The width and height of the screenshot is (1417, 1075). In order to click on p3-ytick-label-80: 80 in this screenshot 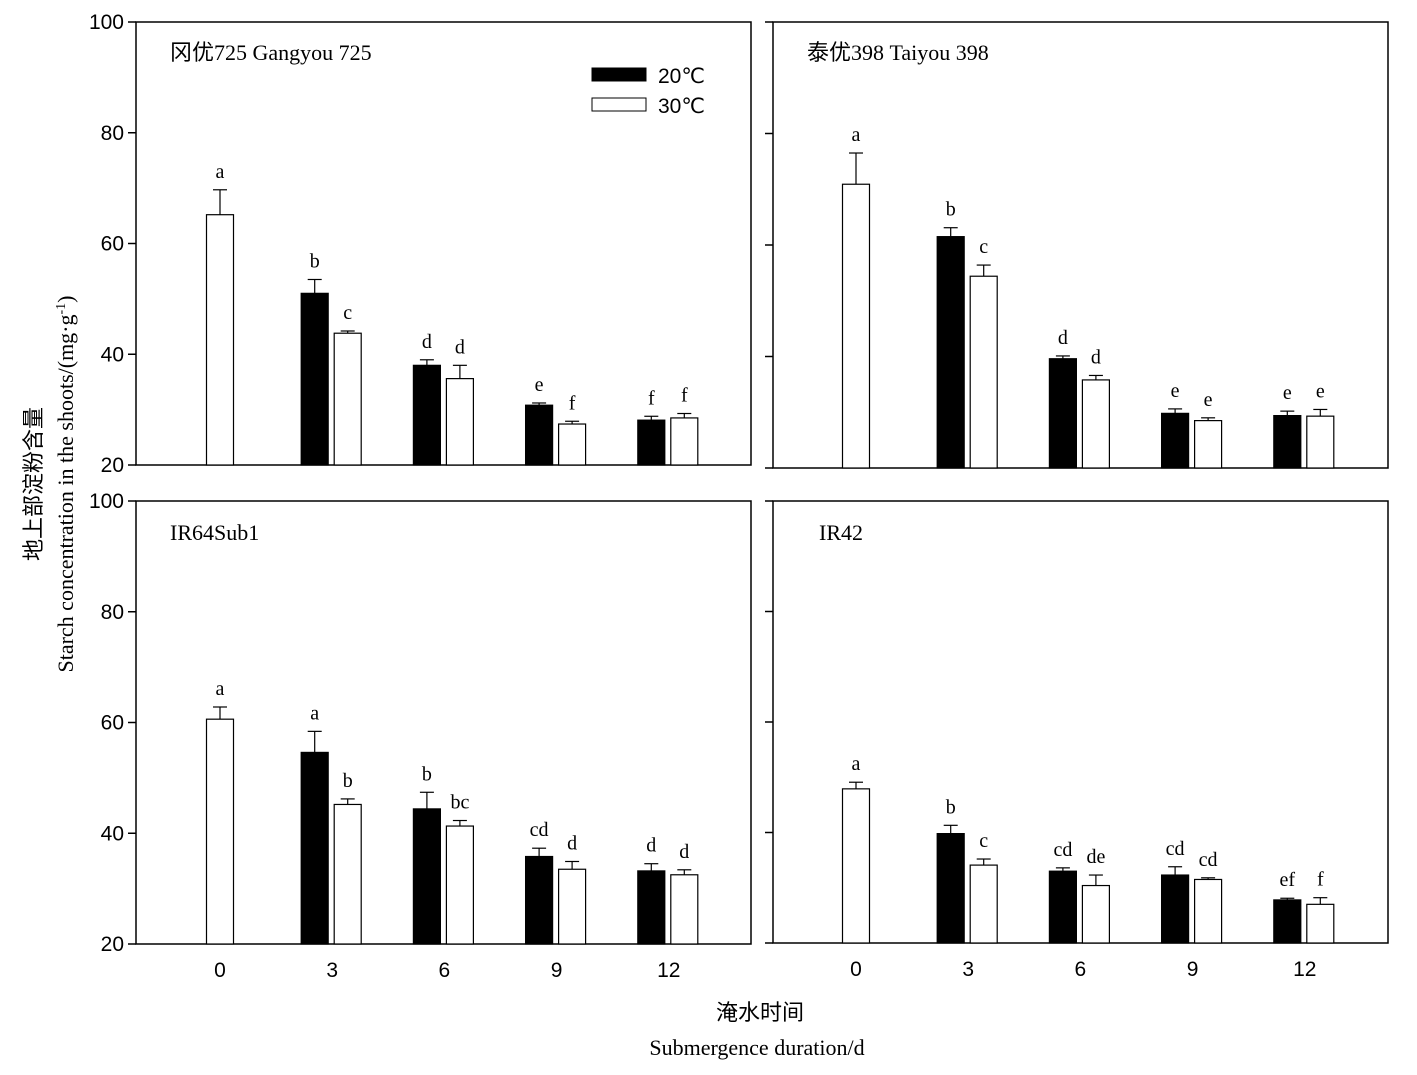, I will do `click(112, 612)`.